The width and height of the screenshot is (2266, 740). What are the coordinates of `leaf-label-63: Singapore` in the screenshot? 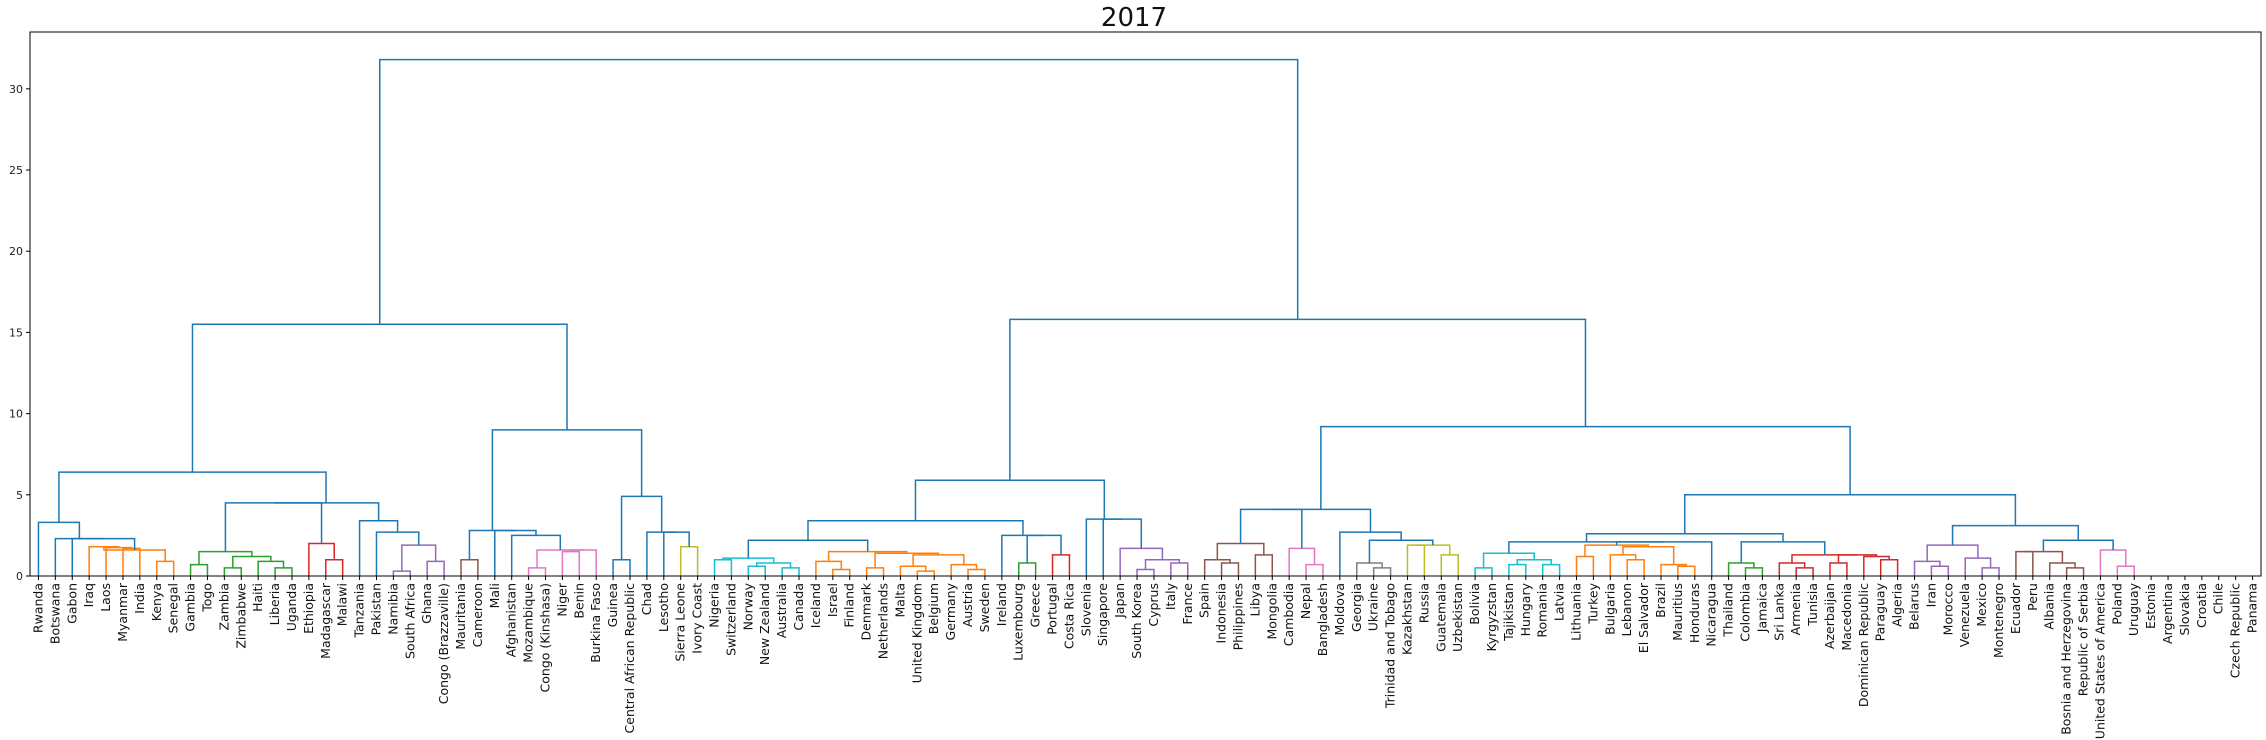 It's located at (1102, 614).